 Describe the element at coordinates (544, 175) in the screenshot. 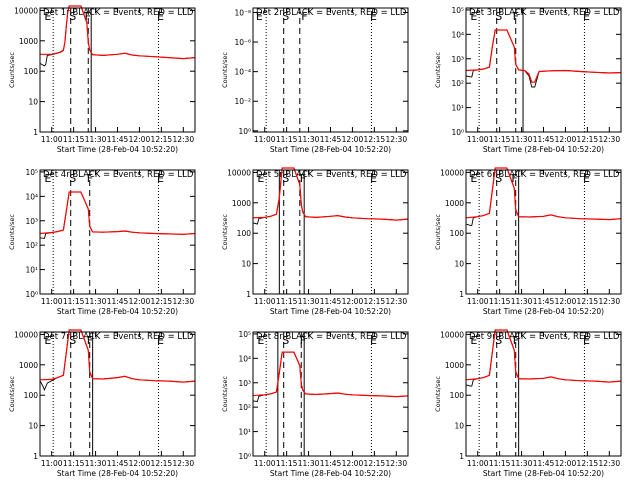

I see `panel-title: Det 6r BLACK = Events, RED = LLD` at that location.